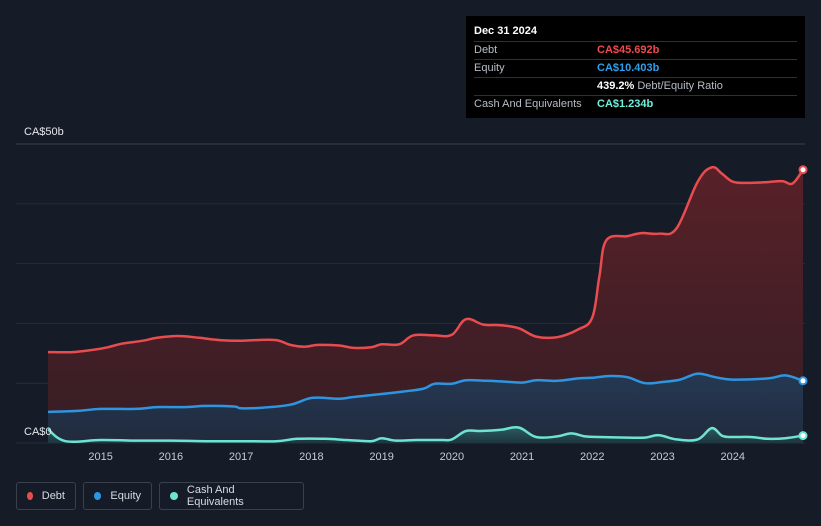 Image resolution: width=821 pixels, height=526 pixels. I want to click on tooltip-value: CA$10.403b, so click(628, 68).